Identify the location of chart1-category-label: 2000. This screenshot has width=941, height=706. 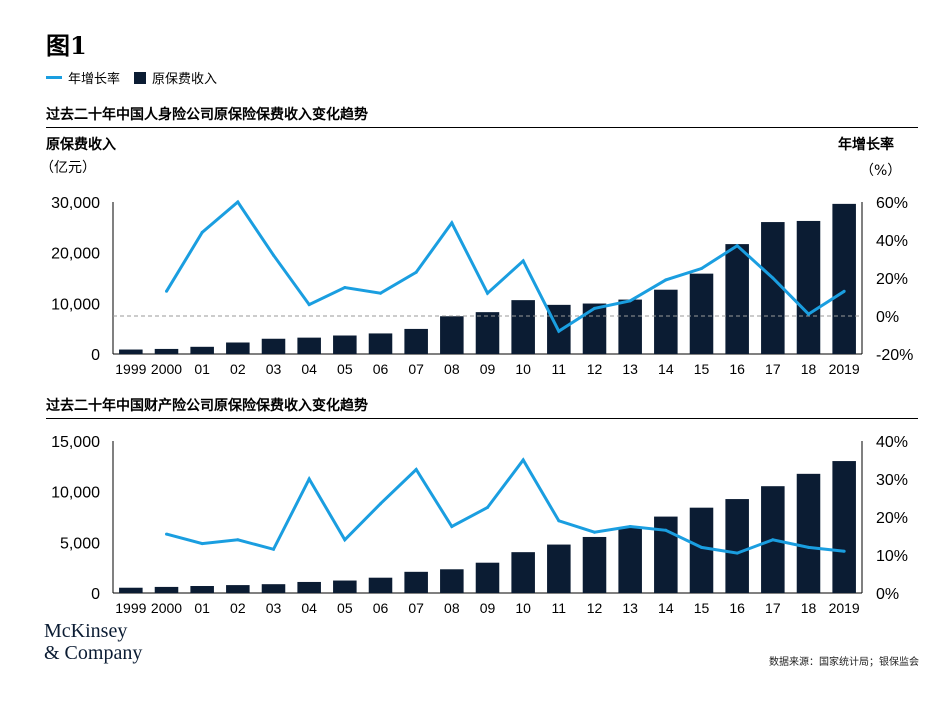
(166, 369).